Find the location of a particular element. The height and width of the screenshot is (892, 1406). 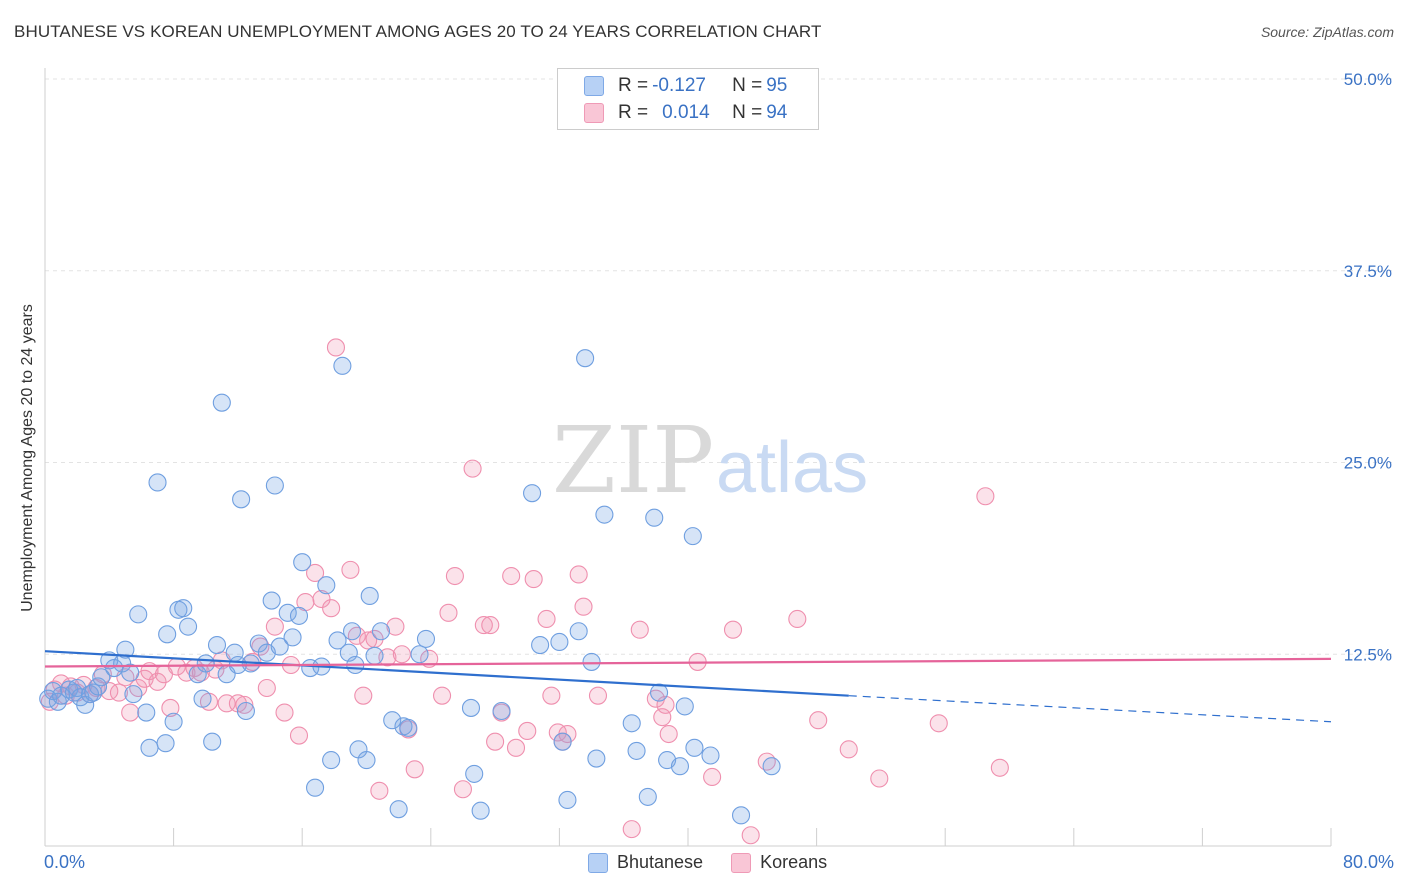

y-tick-label: 12.5% is located at coordinates (1368, 654).